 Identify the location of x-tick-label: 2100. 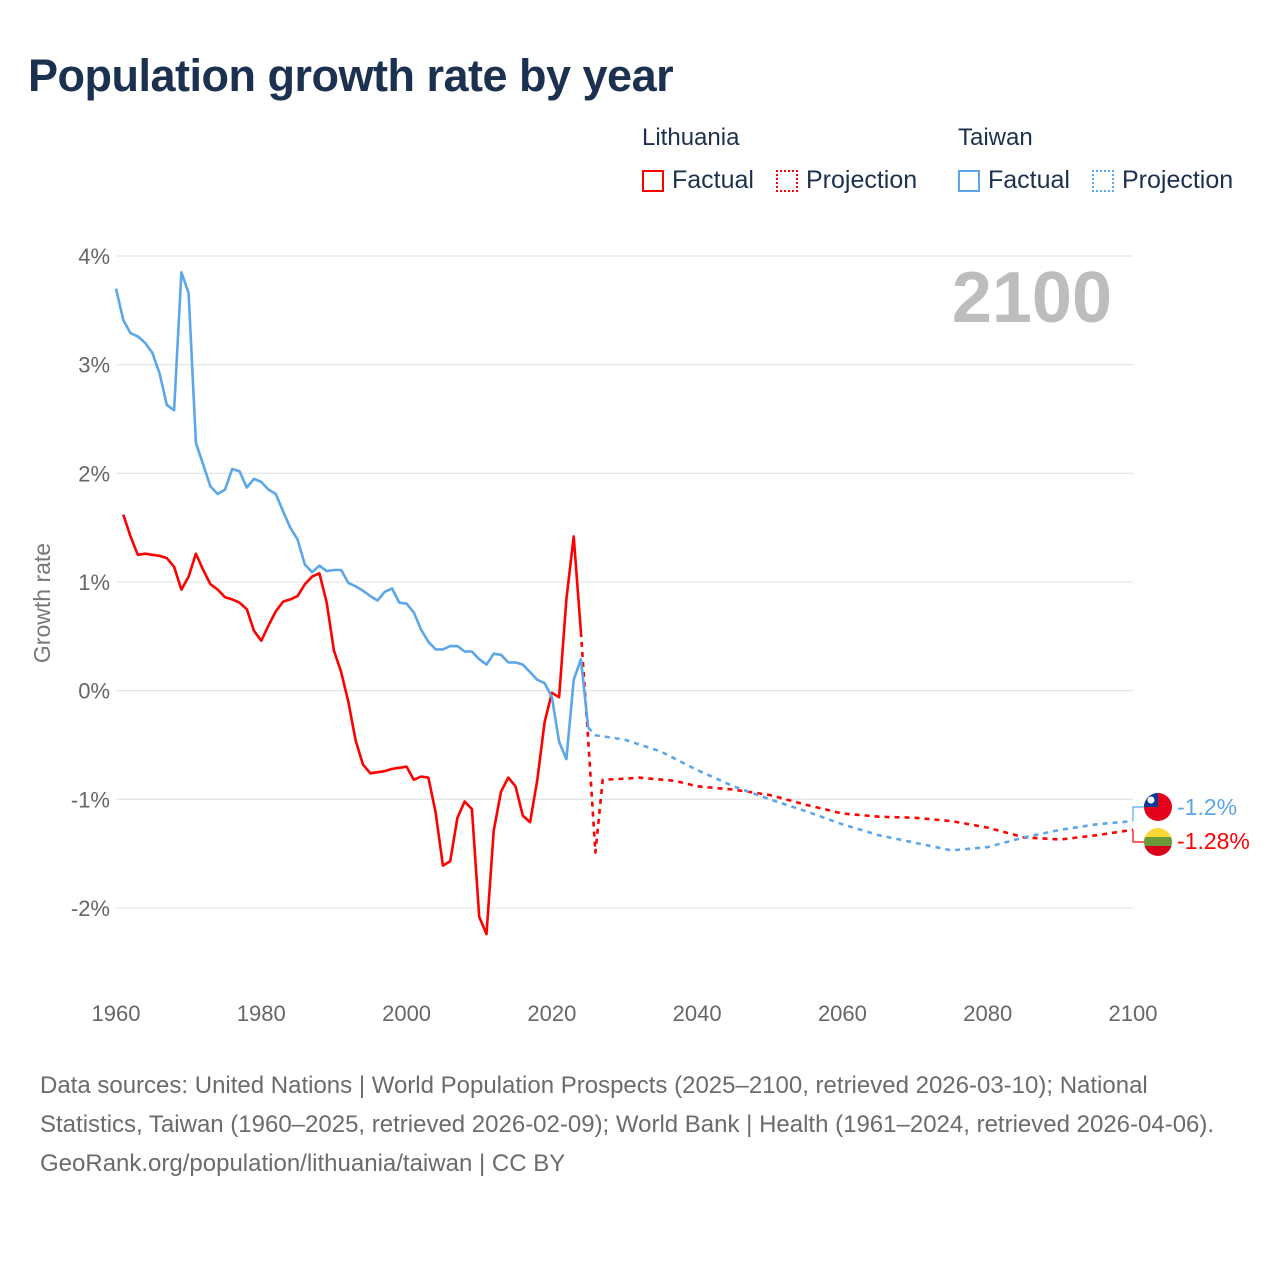
(1133, 1013).